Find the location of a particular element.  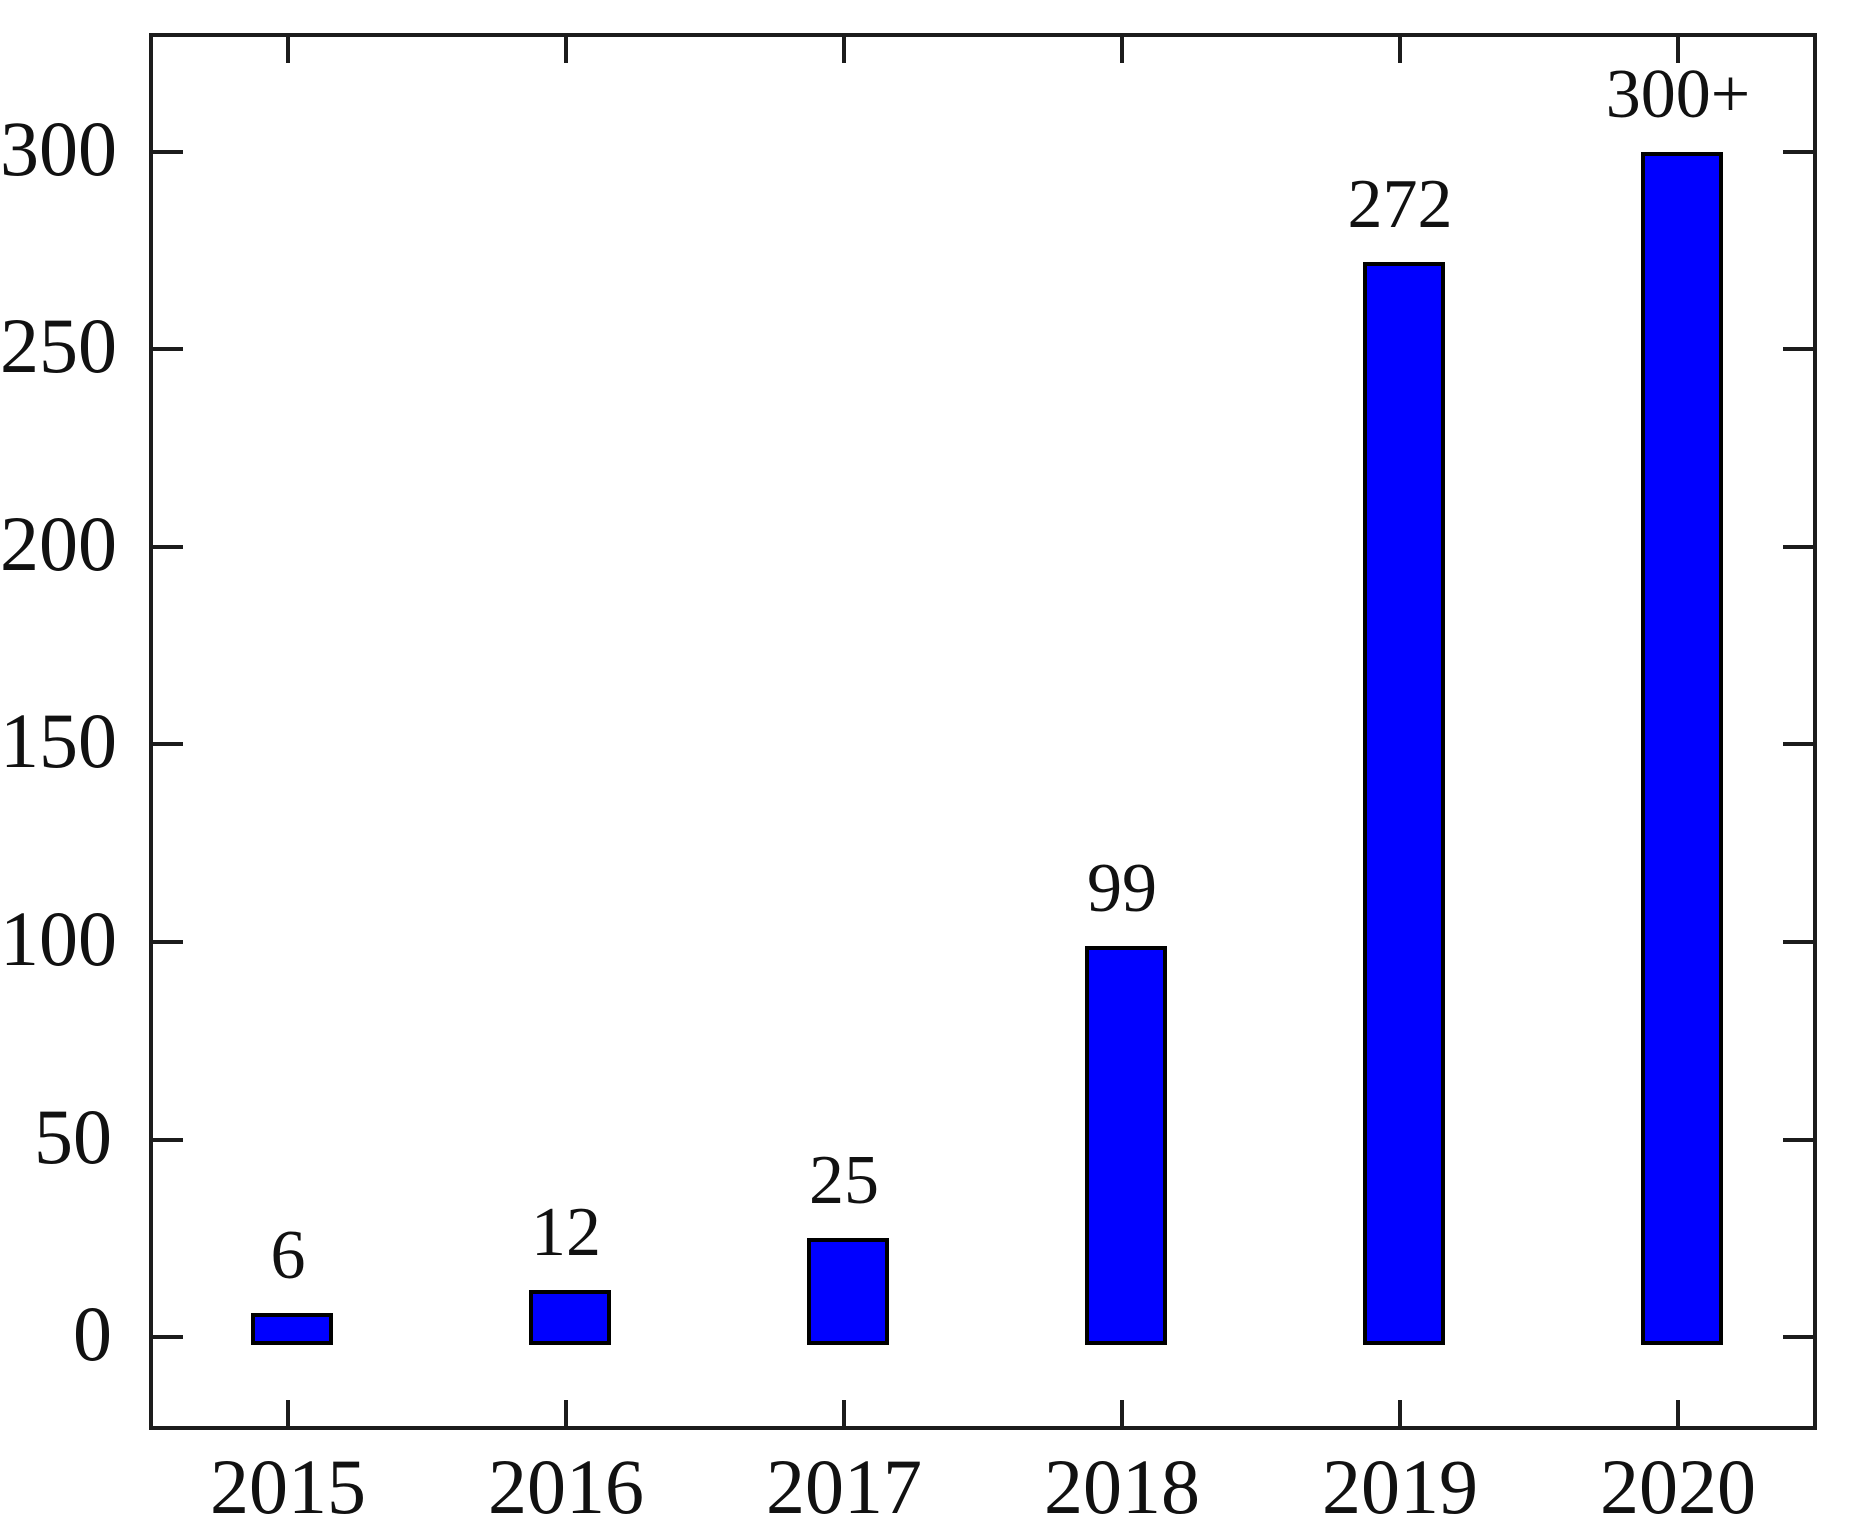

bar-value-label: 6 is located at coordinates (288, 1256).